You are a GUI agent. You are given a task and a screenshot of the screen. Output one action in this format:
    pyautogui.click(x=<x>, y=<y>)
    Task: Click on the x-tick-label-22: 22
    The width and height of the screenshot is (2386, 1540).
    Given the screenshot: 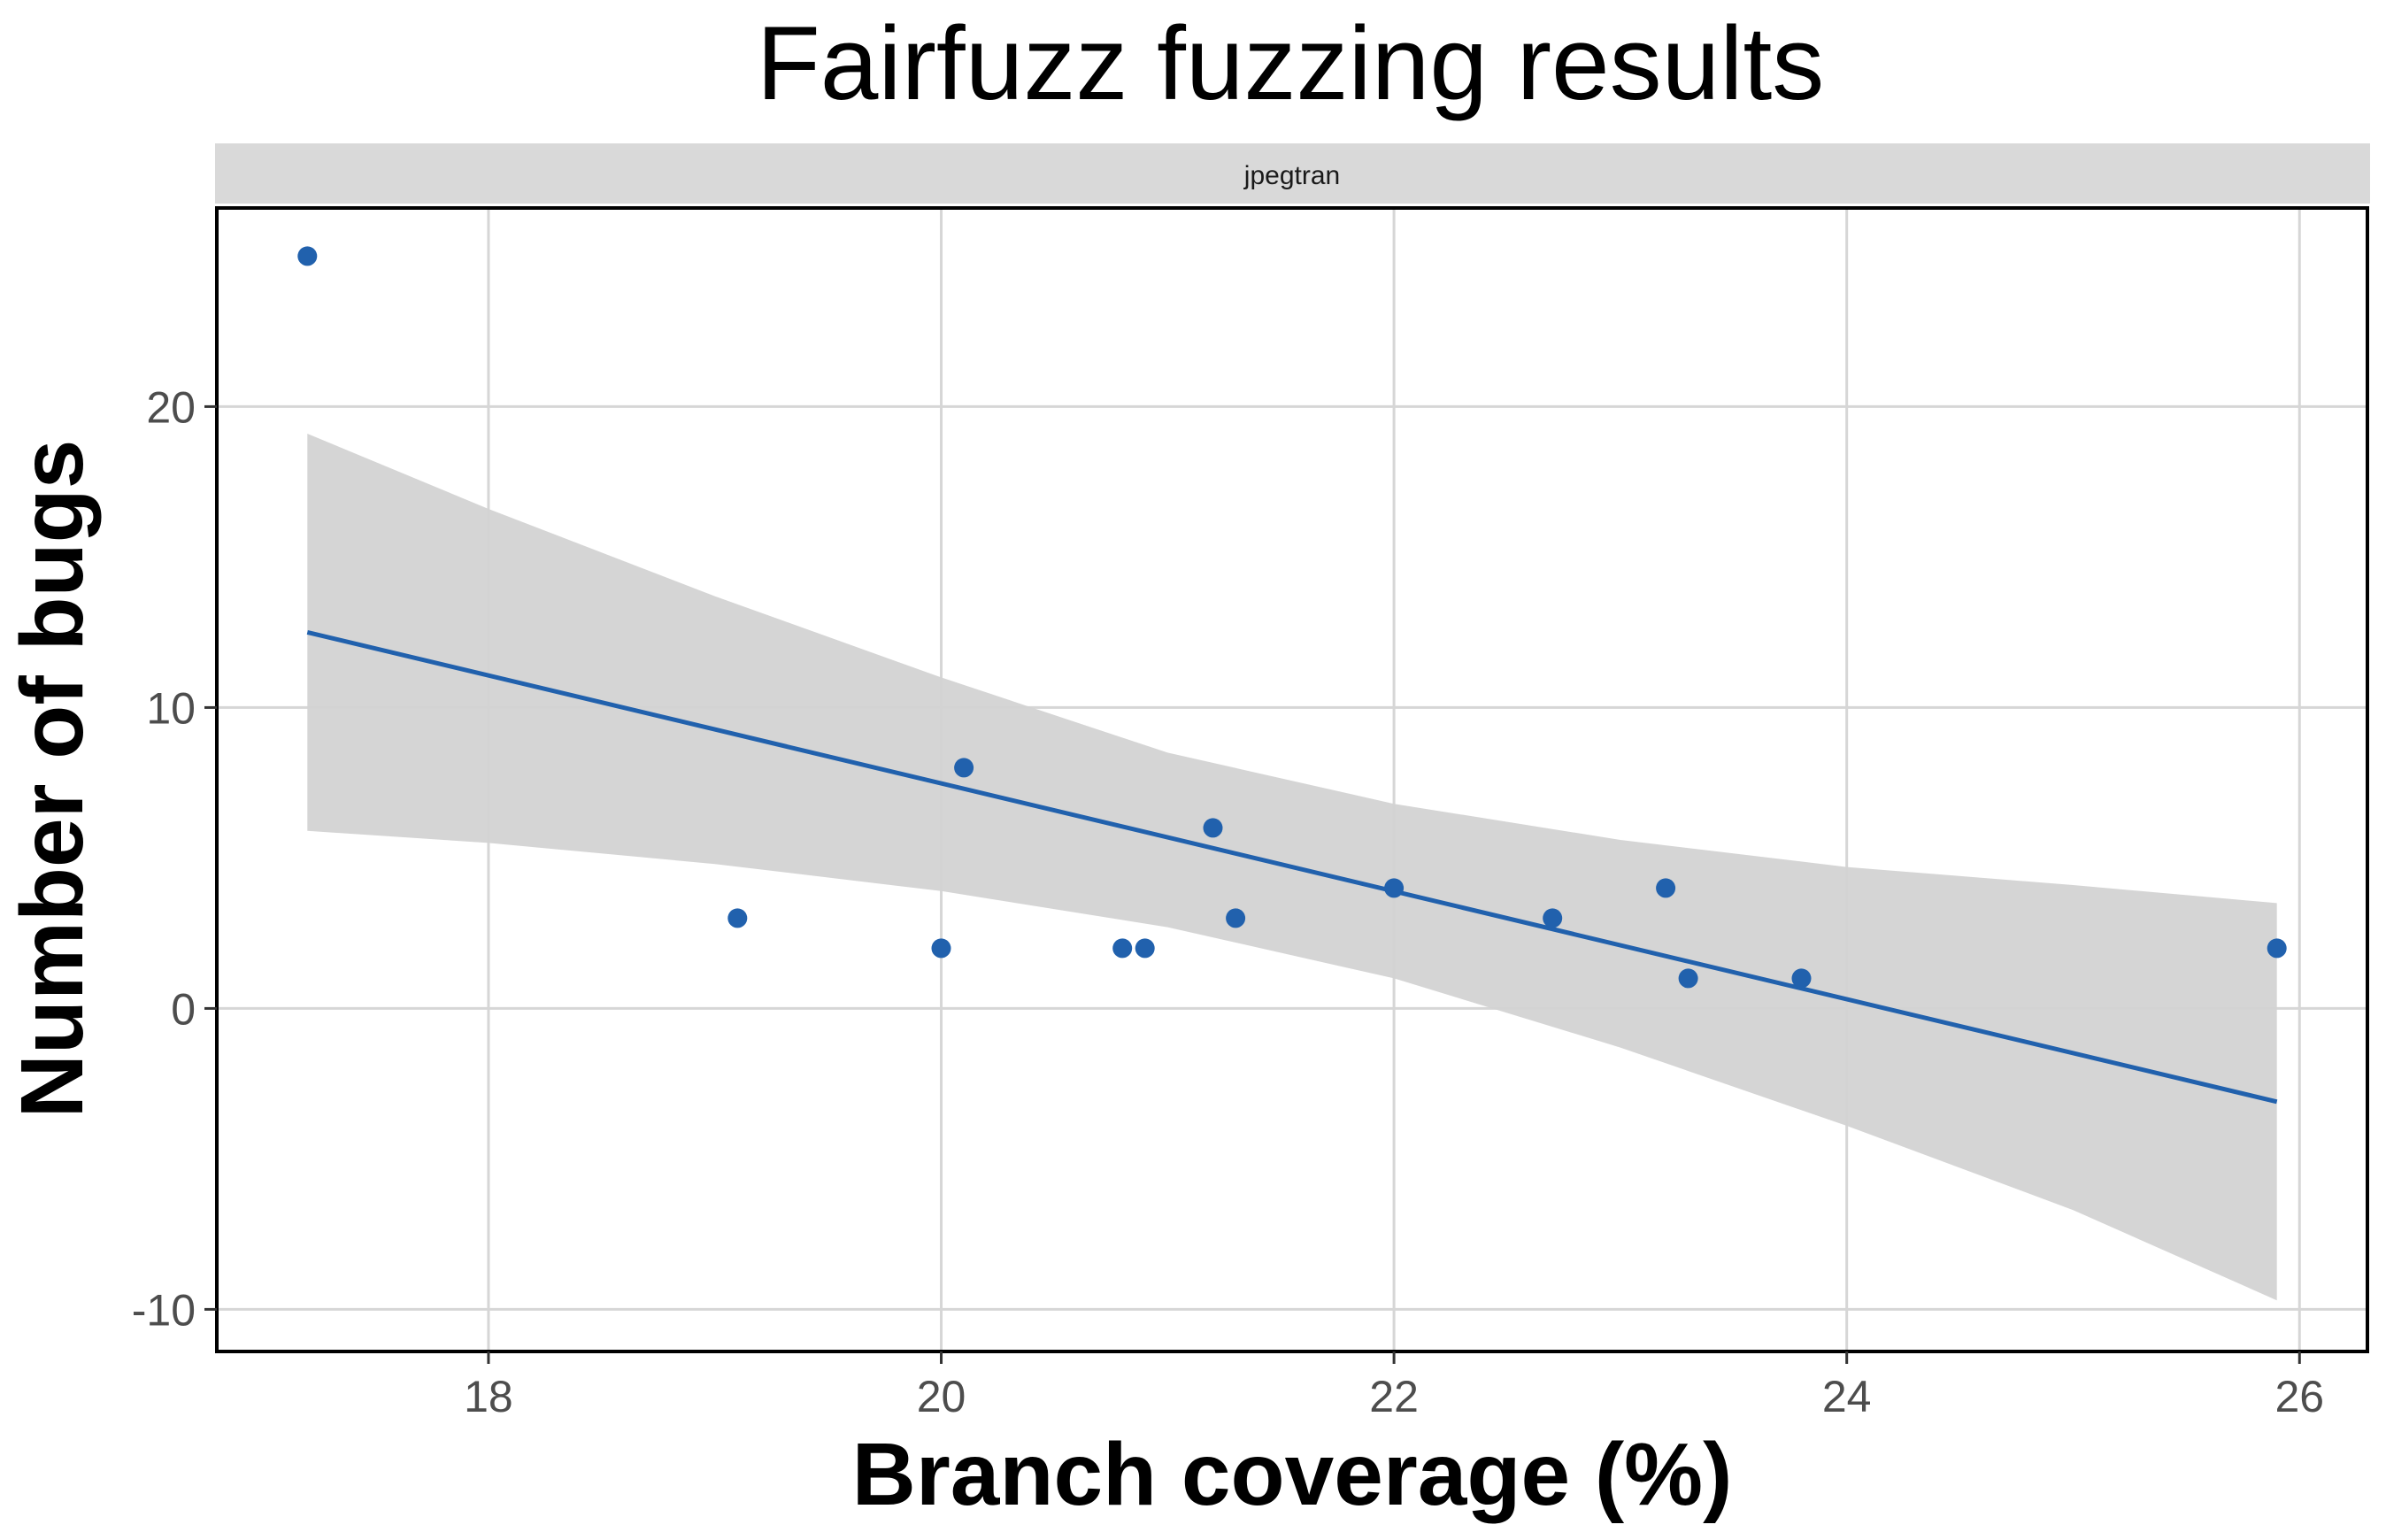 What is the action you would take?
    pyautogui.click(x=1394, y=1397)
    